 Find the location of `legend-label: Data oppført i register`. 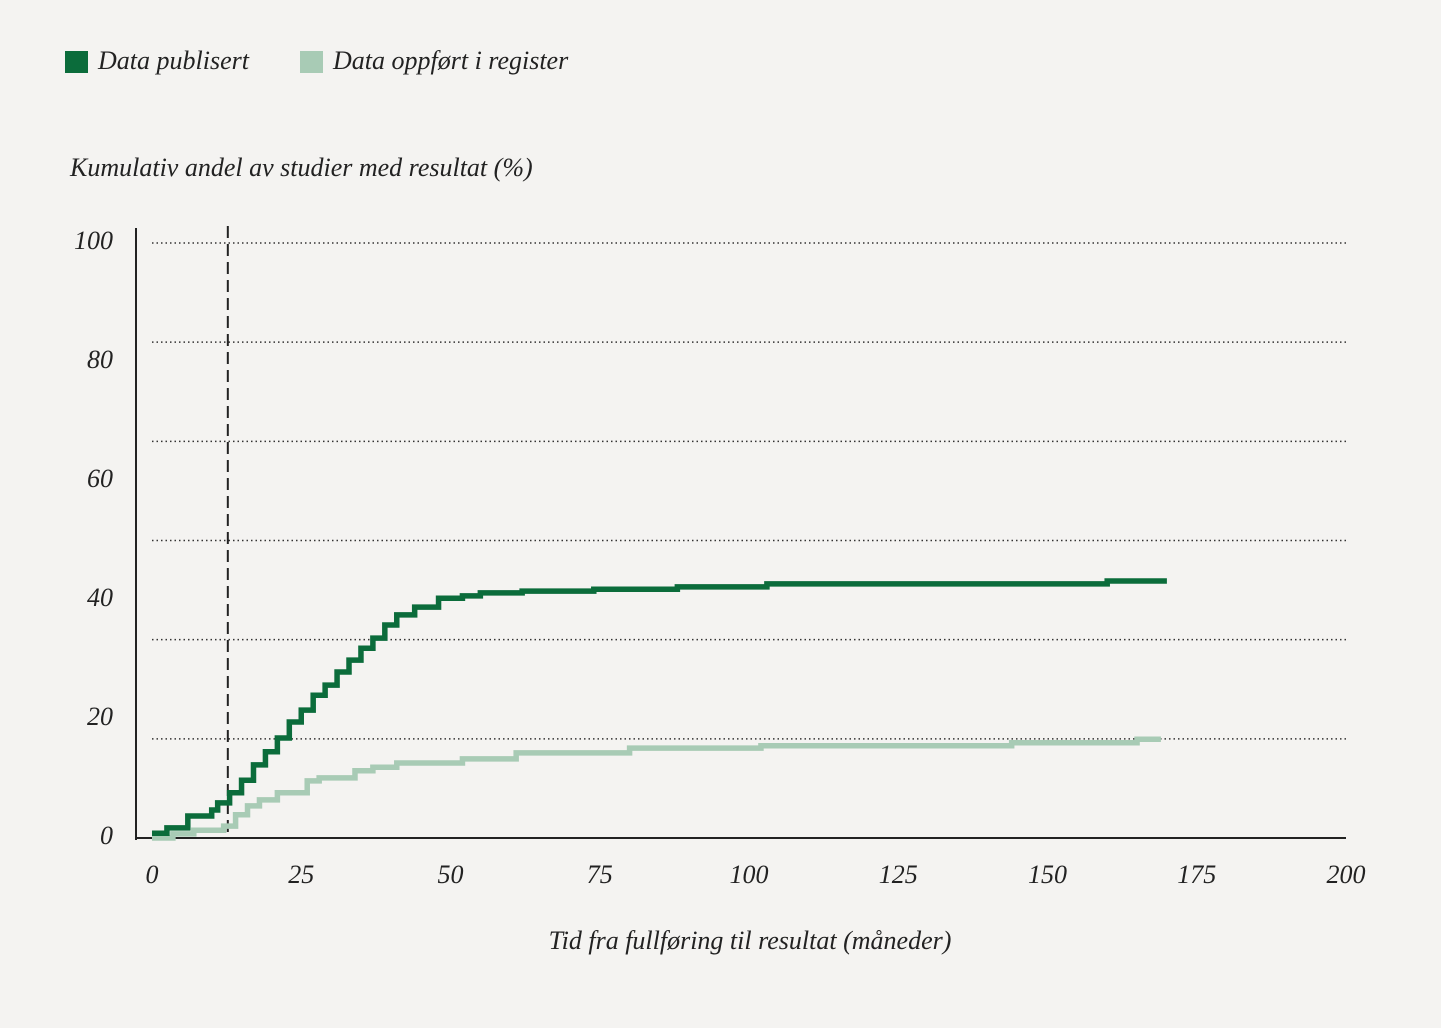

legend-label: Data oppført i register is located at coordinates (450, 60).